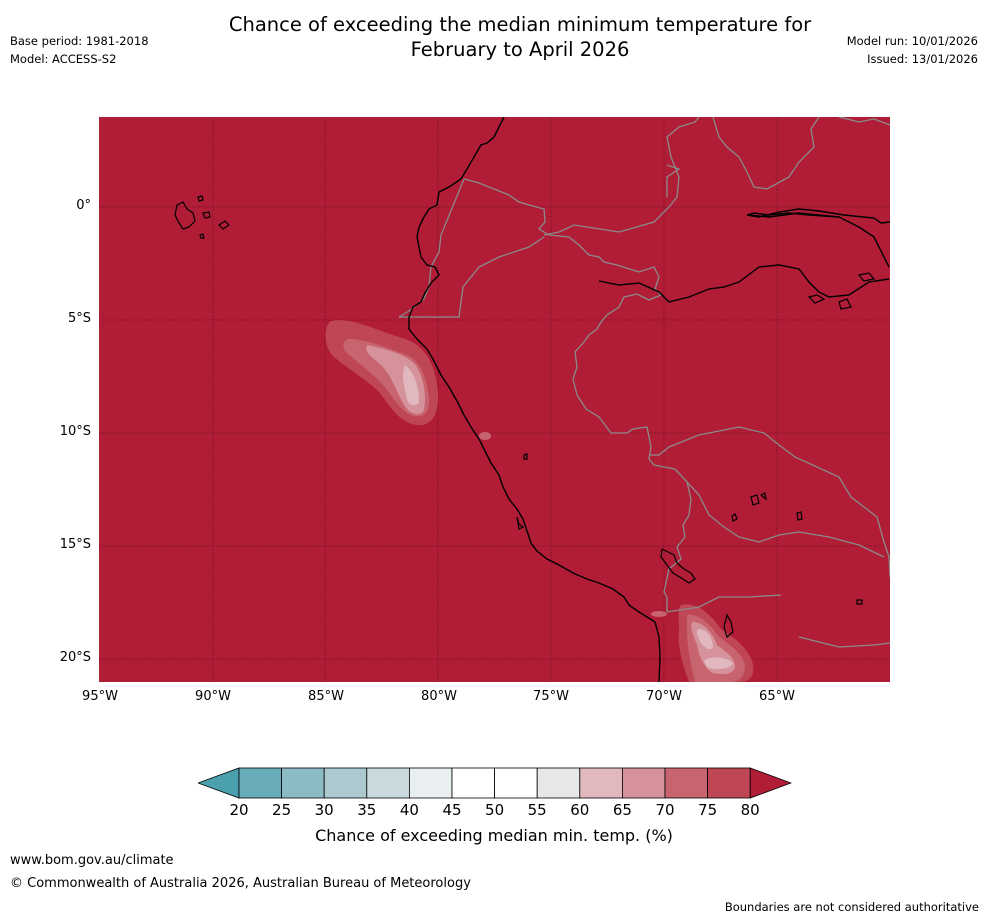  I want to click on colorbar-tick-30: 30, so click(324, 810).